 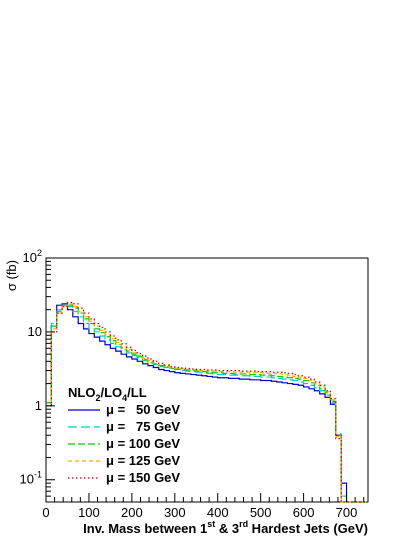 I want to click on legend-entry-4: μ = 125 GeV, so click(x=143, y=460).